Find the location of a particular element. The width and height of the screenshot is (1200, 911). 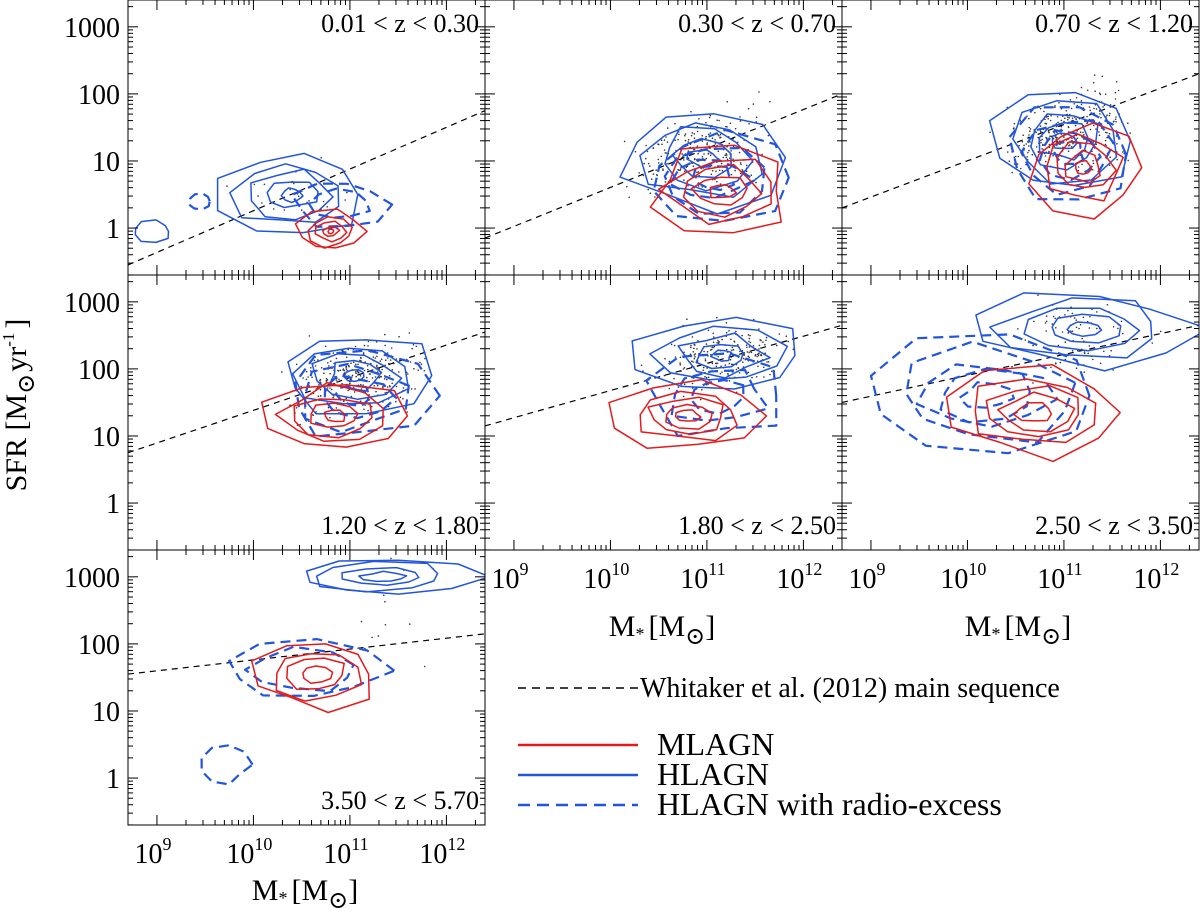

x-tick-label: 1011 is located at coordinates (345, 852).